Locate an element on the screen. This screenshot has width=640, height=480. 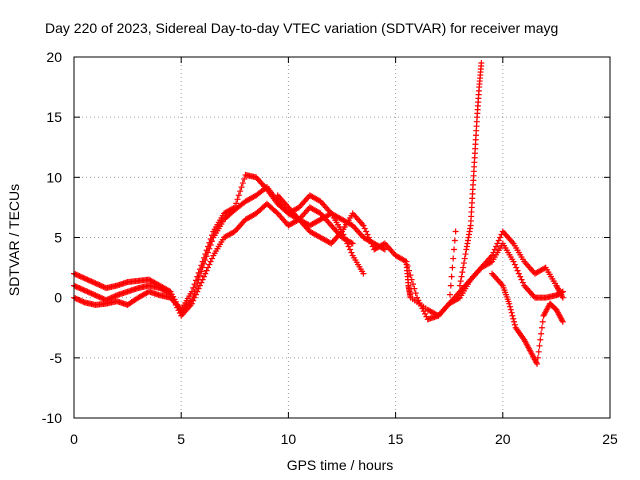
y-axis-label: SDTVAR / TECUs is located at coordinates (14, 240).